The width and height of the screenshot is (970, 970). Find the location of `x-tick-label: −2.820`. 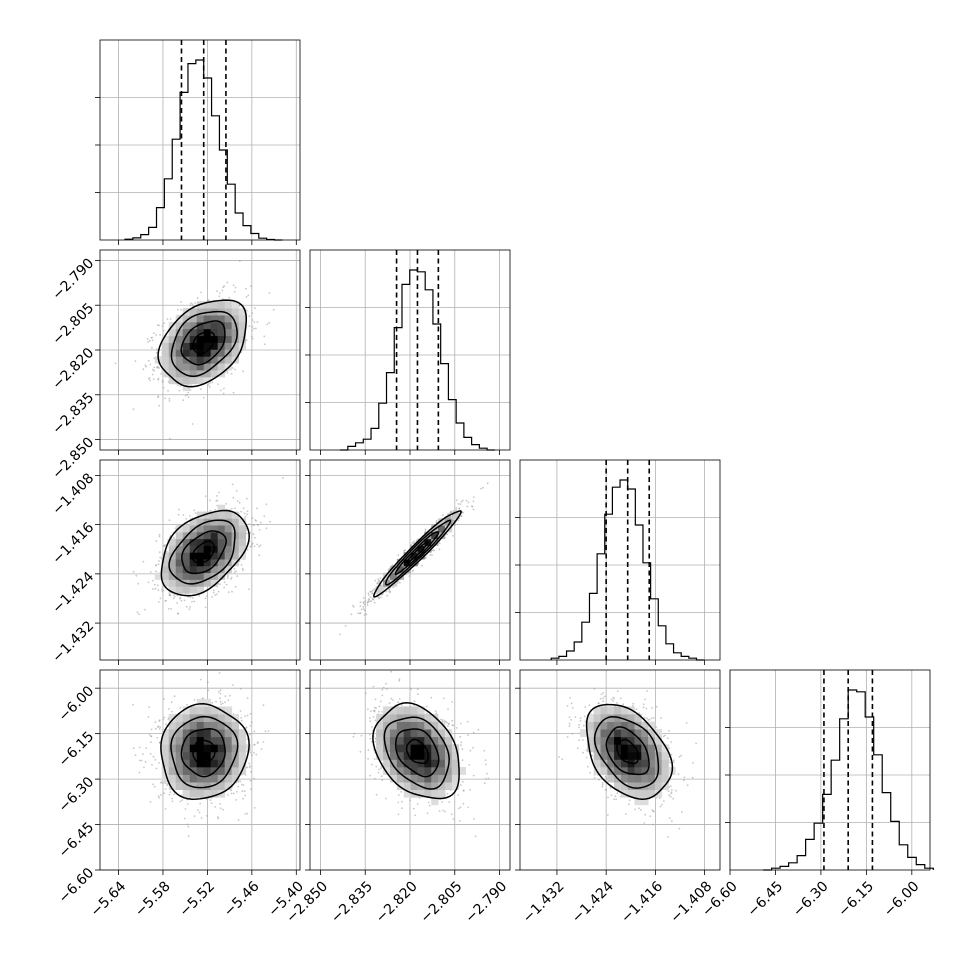

x-tick-label: −2.820 is located at coordinates (397, 902).